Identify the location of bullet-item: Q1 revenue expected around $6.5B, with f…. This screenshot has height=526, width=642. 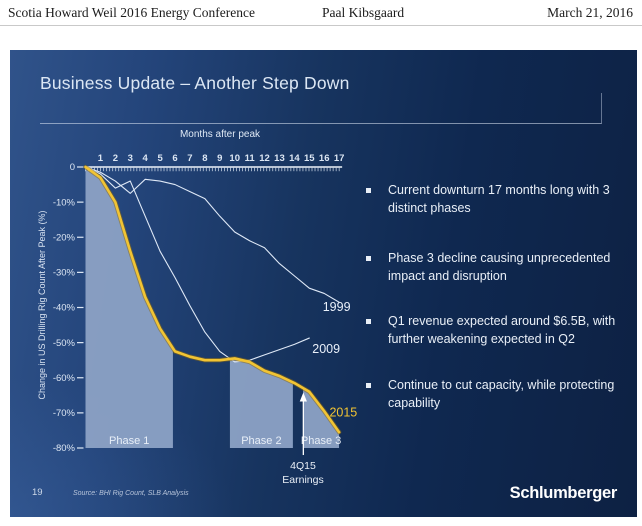
(497, 331).